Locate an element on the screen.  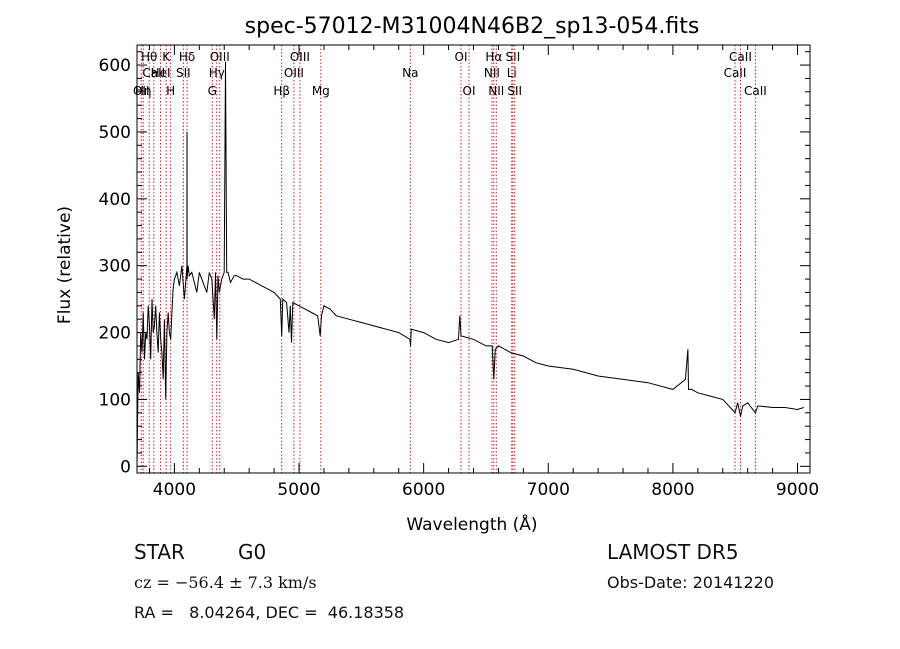
coordinates-readout: RA = 8.04264, DEC = 46.18358 is located at coordinates (269, 612).